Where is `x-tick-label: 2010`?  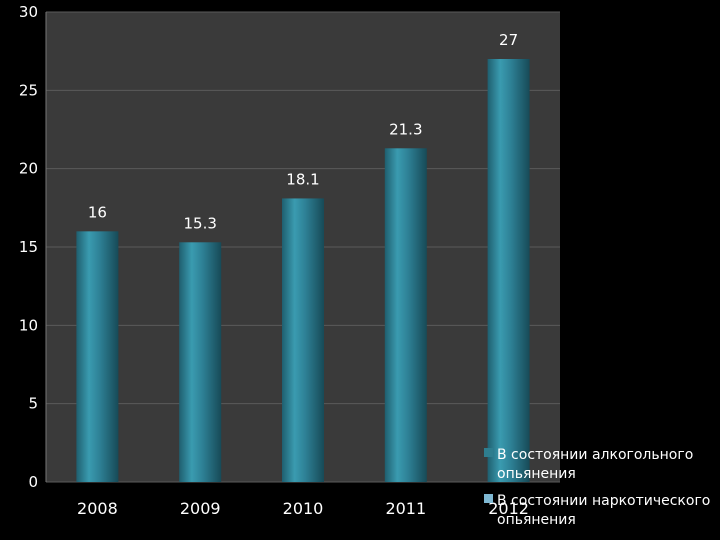
x-tick-label: 2010 is located at coordinates (303, 508).